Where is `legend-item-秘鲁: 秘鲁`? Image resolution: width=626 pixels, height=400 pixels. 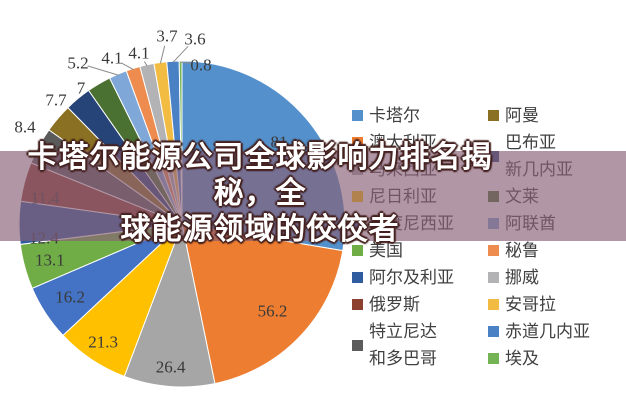
legend-item-秘鲁: 秘鲁 is located at coordinates (556, 250).